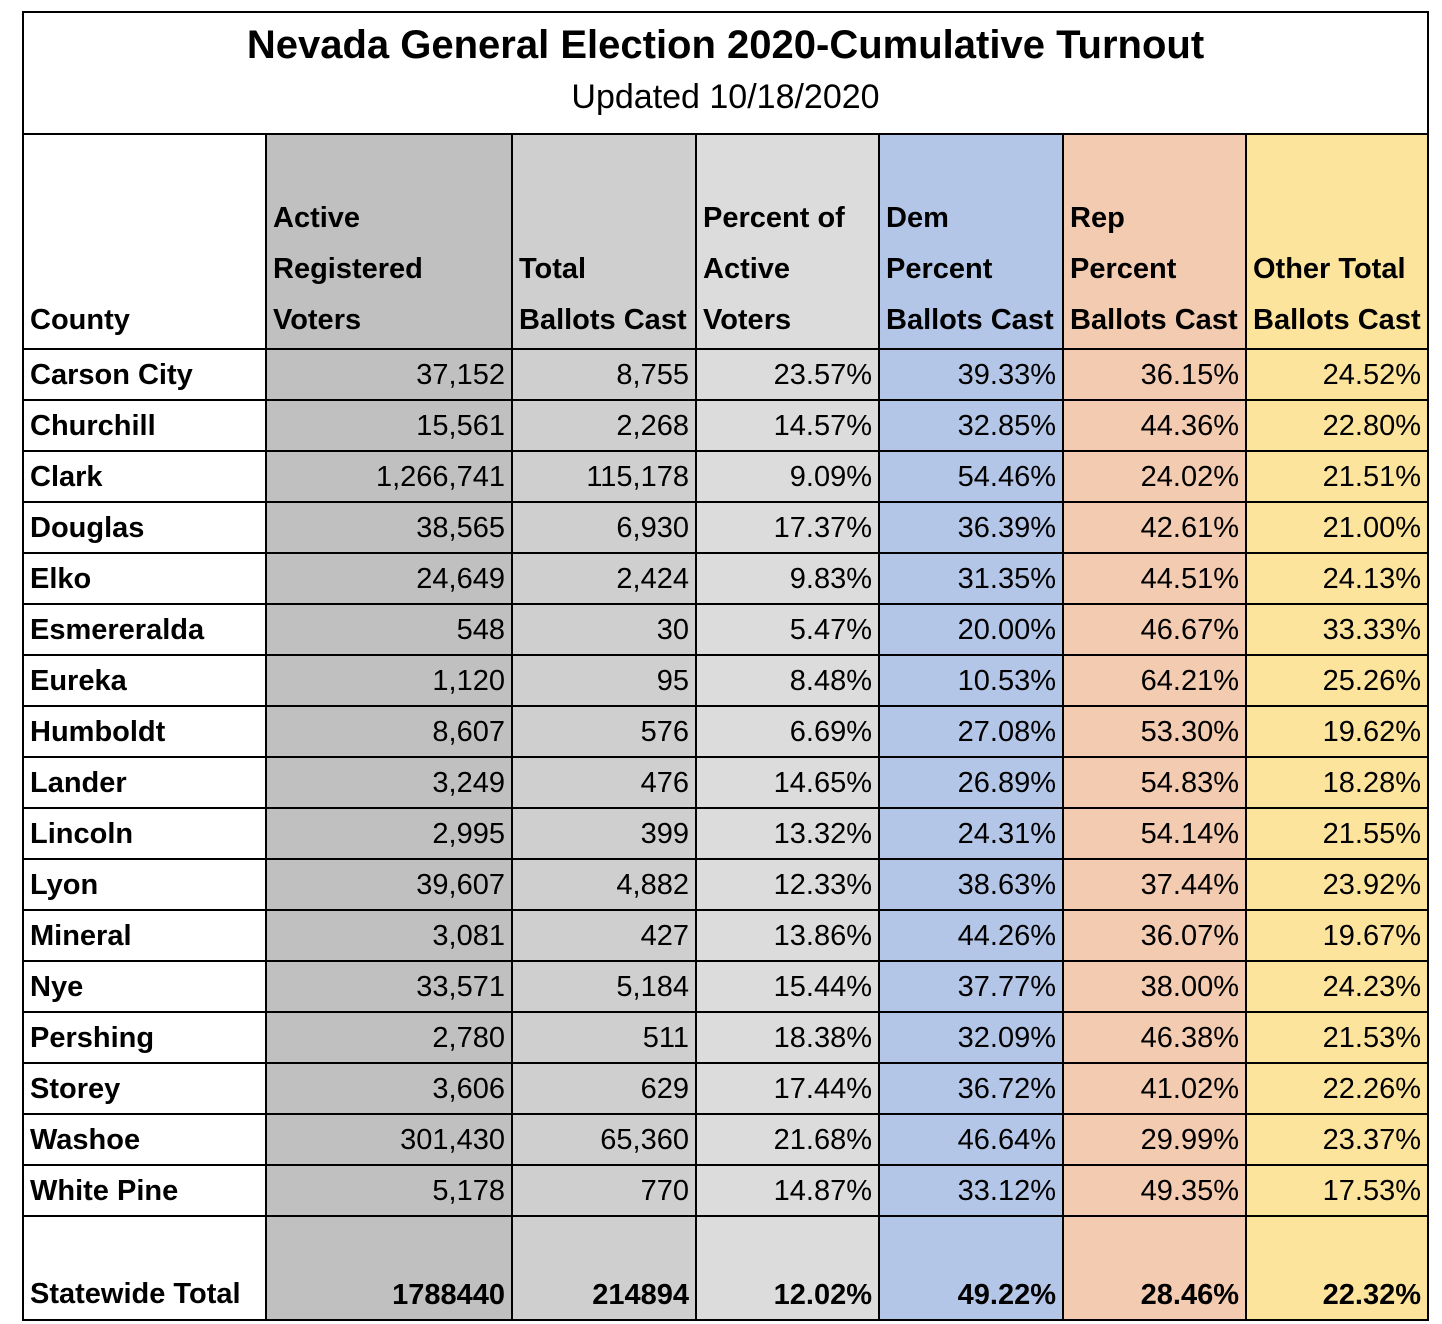 The width and height of the screenshot is (1442, 1324). Describe the element at coordinates (604, 1190) in the screenshot. I see `cell-total-ballots-cast: 770` at that location.